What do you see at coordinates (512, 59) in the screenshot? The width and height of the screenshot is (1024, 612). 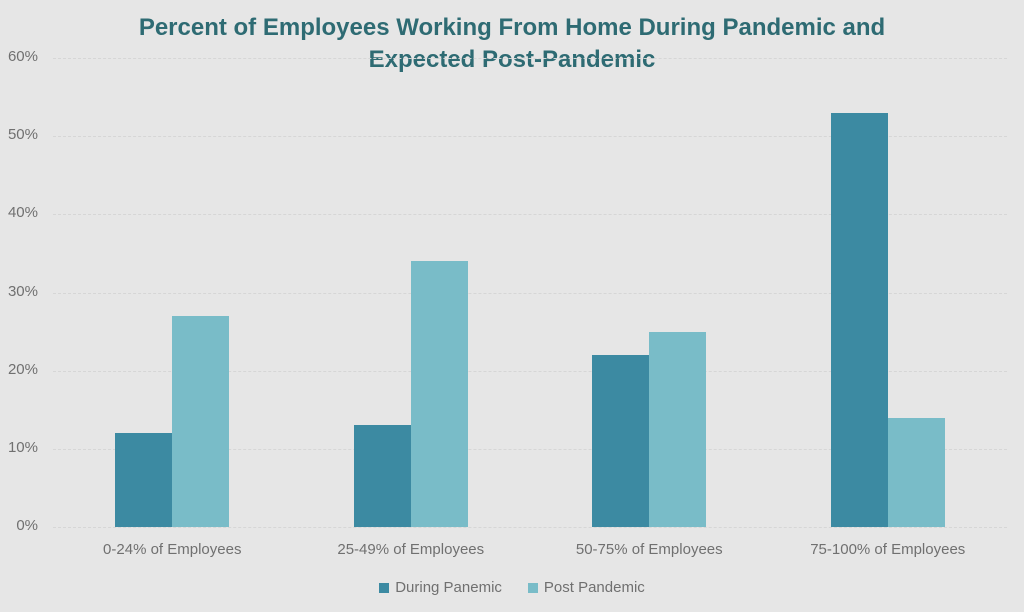 I see `chart-title-line-2: Expected Post-Pandemic` at bounding box center [512, 59].